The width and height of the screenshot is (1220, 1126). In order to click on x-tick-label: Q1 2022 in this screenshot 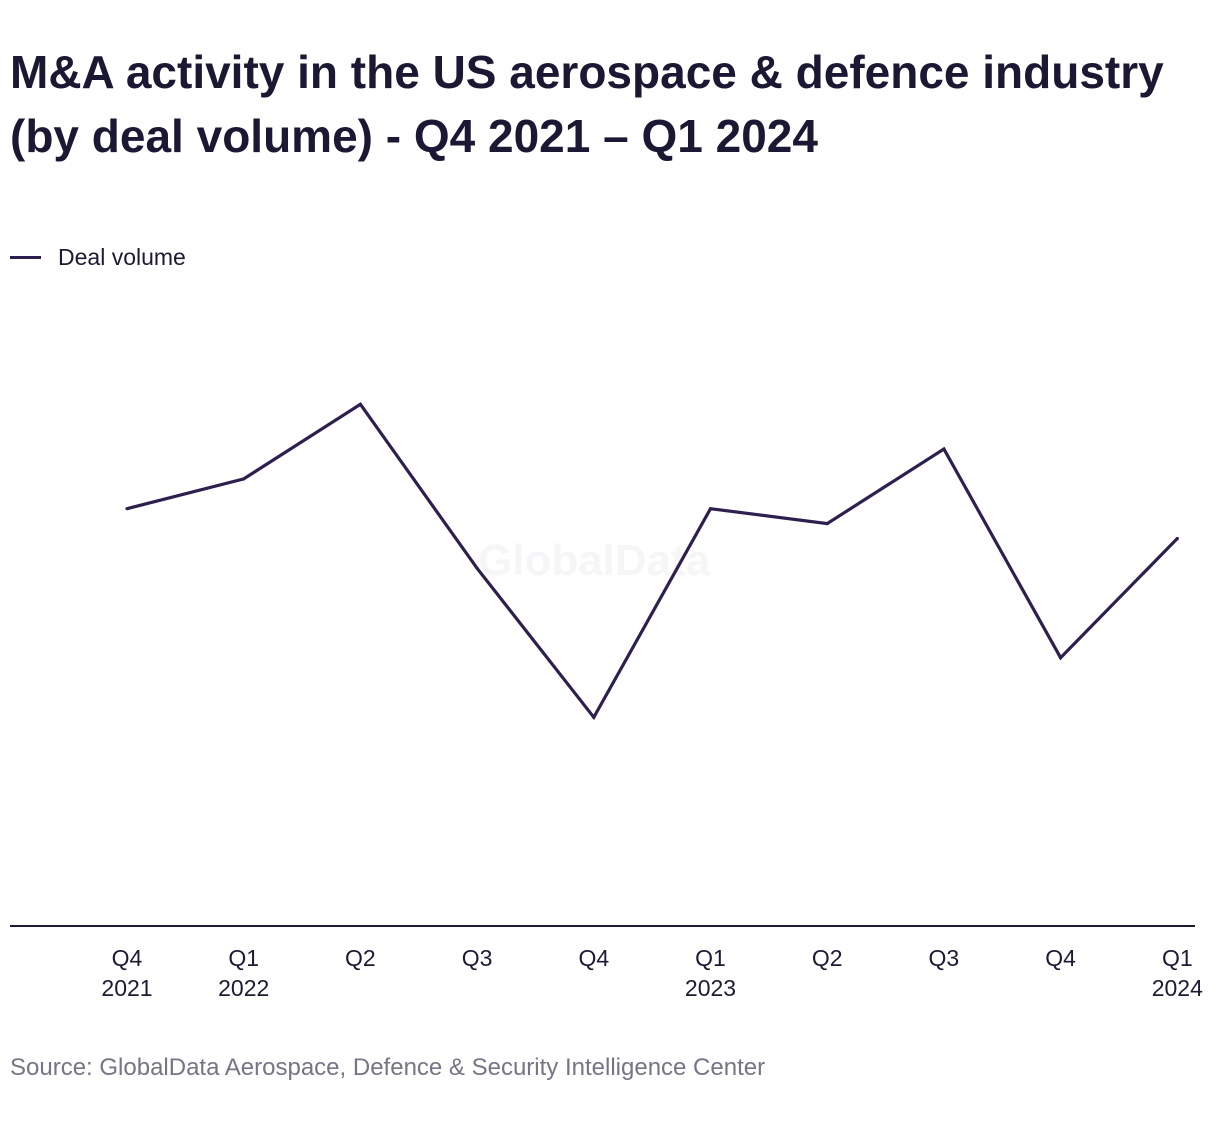, I will do `click(243, 973)`.